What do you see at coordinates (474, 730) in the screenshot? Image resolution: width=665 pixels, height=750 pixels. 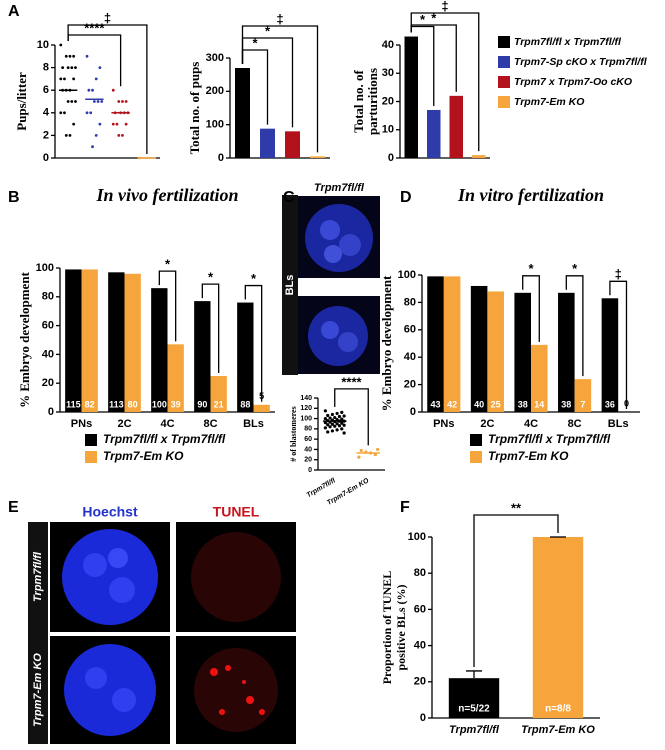 I see `x-tick-label: Trpm7fl/fl` at bounding box center [474, 730].